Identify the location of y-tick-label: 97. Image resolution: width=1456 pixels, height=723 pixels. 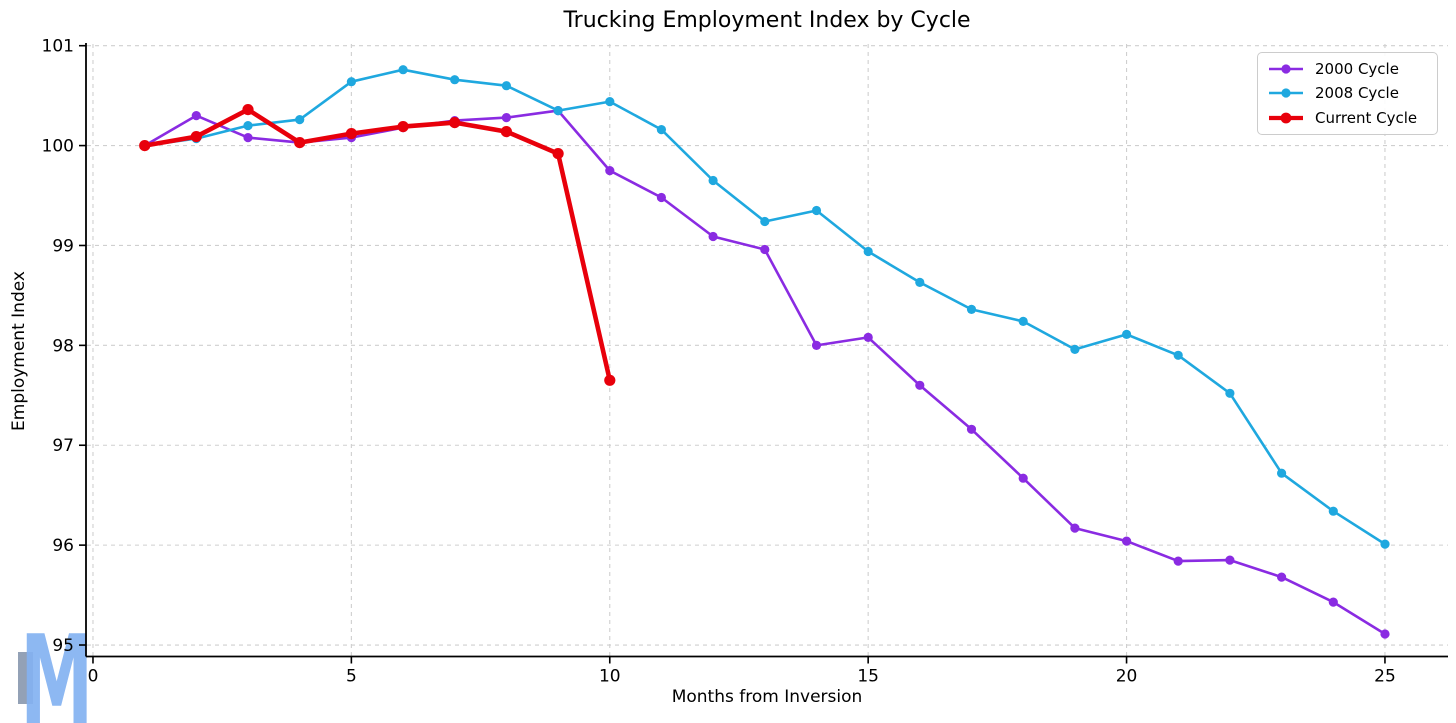
(63, 446).